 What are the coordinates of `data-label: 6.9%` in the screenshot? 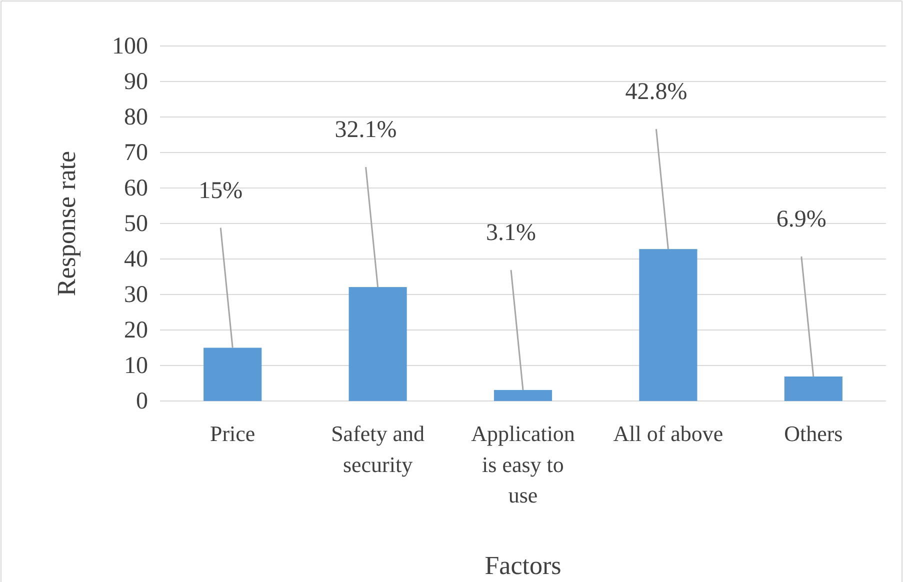 It's located at (801, 219).